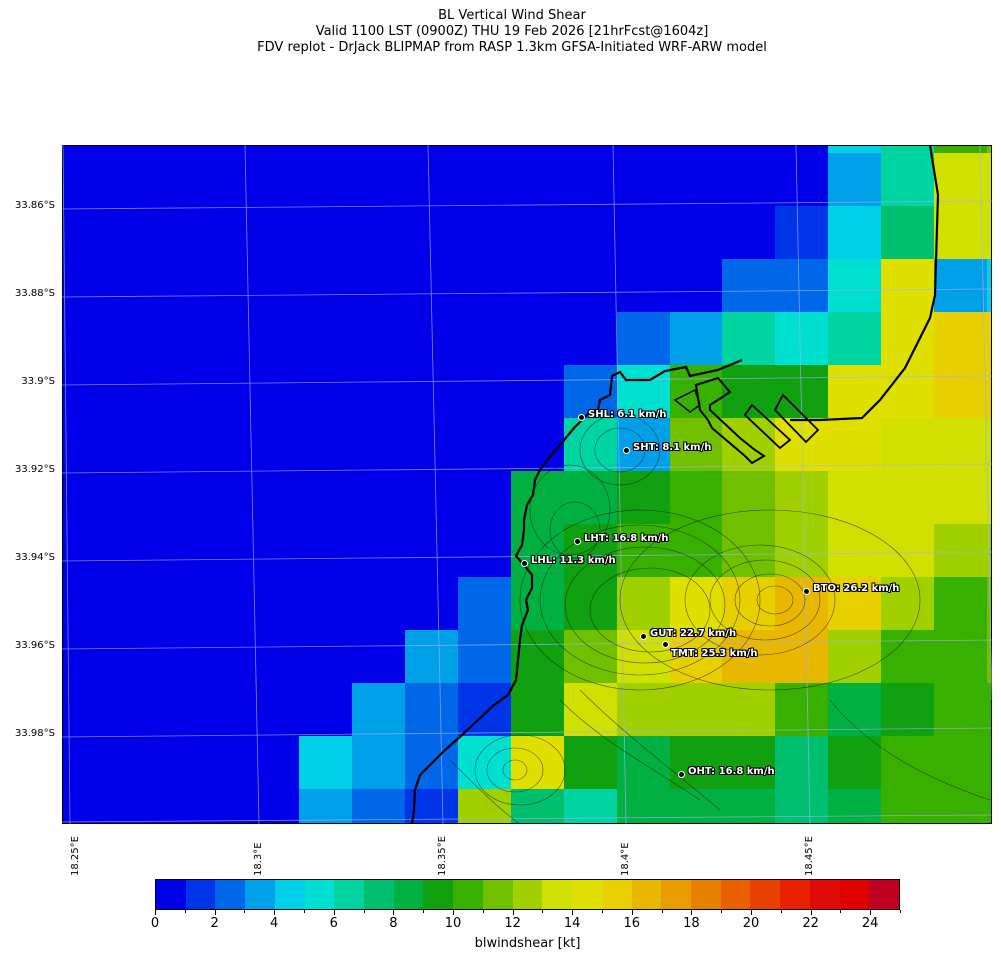 The width and height of the screenshot is (1001, 962). What do you see at coordinates (626, 450) in the screenshot?
I see `station-marker-sht` at bounding box center [626, 450].